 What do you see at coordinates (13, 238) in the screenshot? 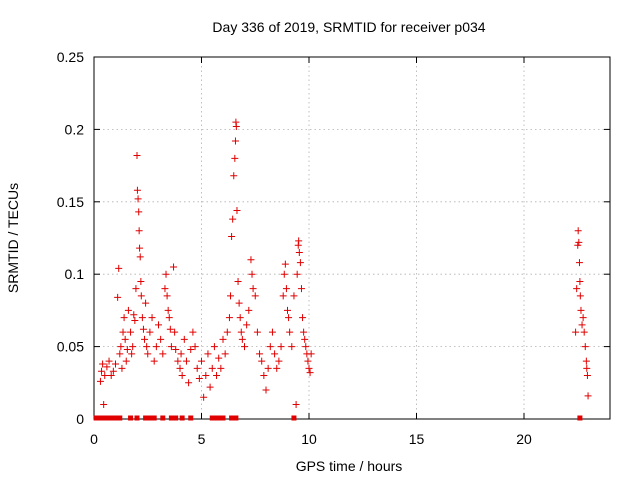
I see `y-axis-label: SRMTID / TECUs` at bounding box center [13, 238].